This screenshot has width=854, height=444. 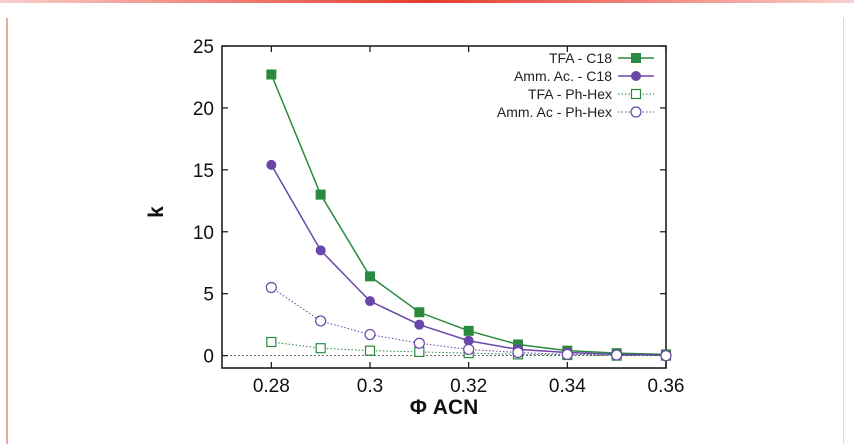 What do you see at coordinates (203, 233) in the screenshot?
I see `y-tick-label: 10` at bounding box center [203, 233].